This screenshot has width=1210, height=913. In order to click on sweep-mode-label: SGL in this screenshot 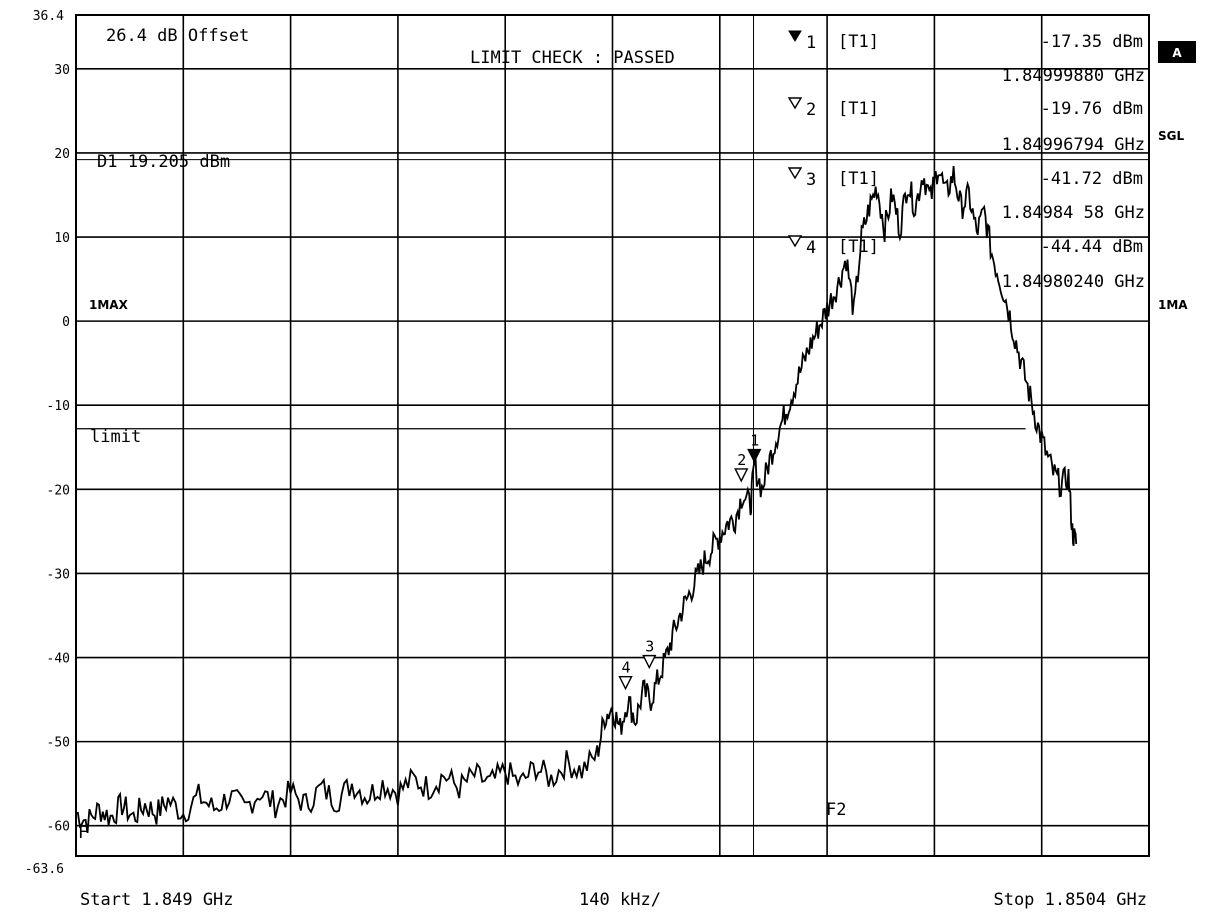, I will do `click(1171, 136)`.